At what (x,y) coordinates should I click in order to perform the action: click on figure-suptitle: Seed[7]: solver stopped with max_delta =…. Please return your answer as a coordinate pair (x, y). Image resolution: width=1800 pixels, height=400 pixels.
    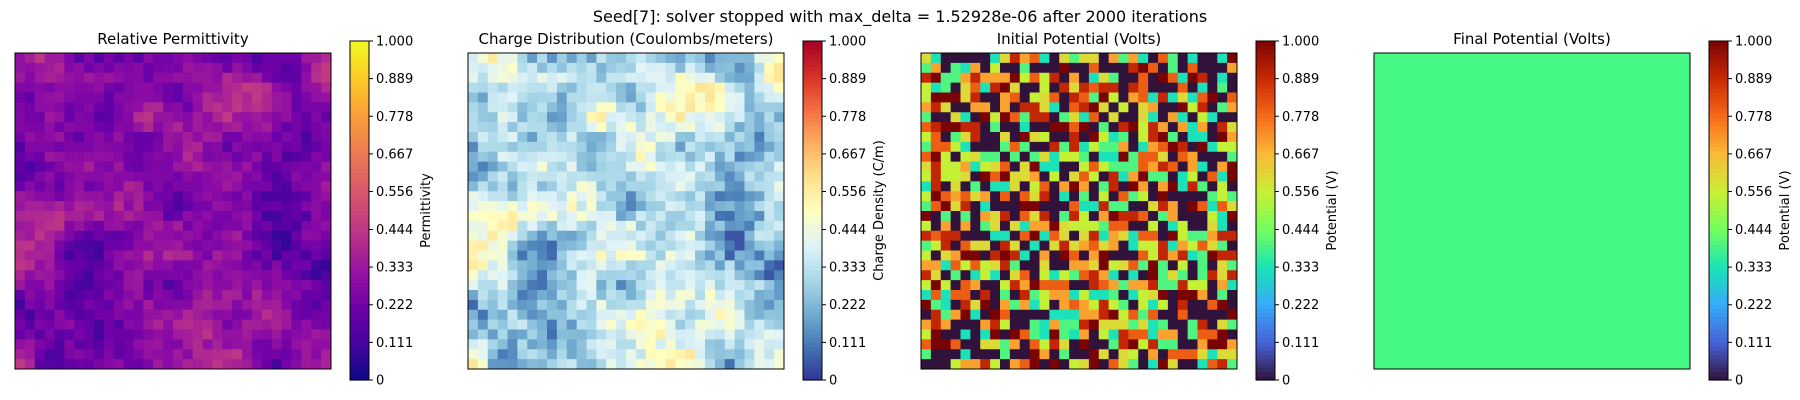
    Looking at the image, I should click on (900, 17).